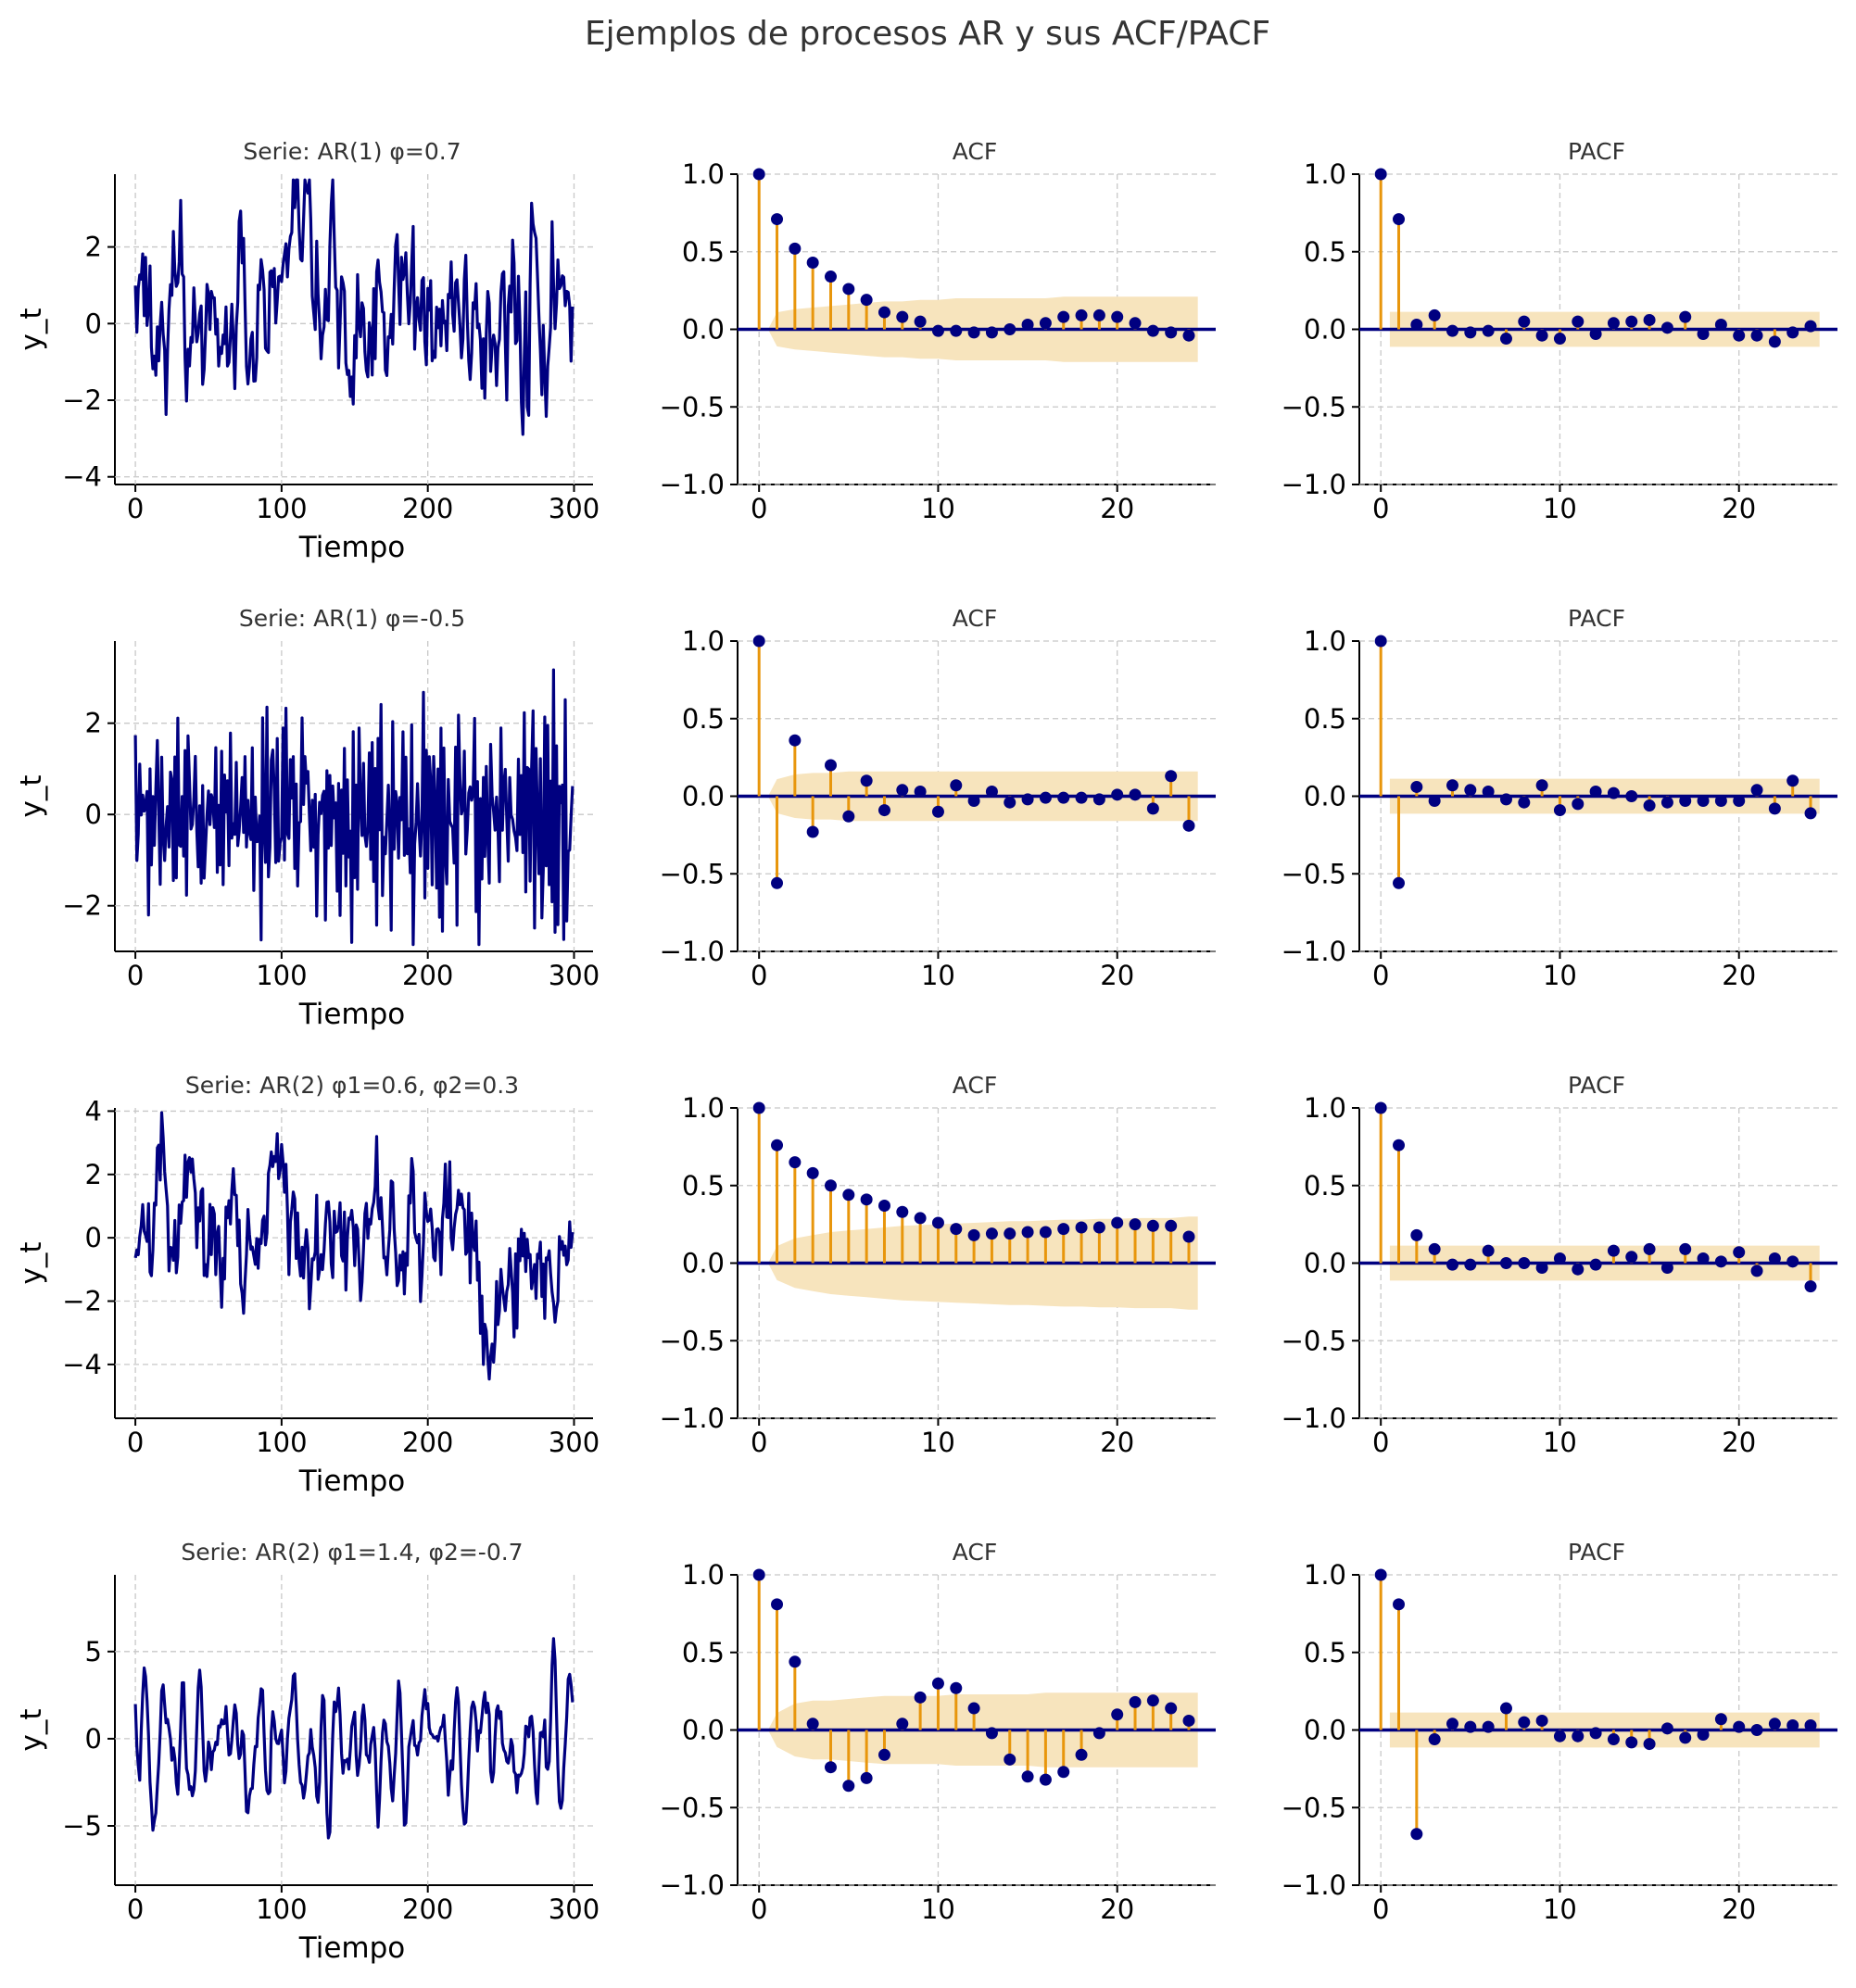 This screenshot has height=1988, width=1856. What do you see at coordinates (938, 1732) in the screenshot?
I see `acf-panel-4: 0 10 20 −1.0 −0.5 0.0 0.5 1.0 ACF` at bounding box center [938, 1732].